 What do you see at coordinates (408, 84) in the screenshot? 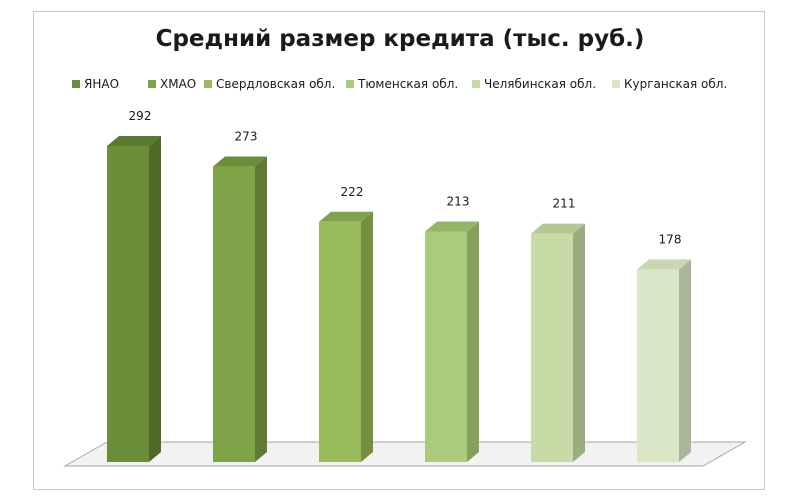
I see `legend-label-tyumen: Тюменская обл.` at bounding box center [408, 84].